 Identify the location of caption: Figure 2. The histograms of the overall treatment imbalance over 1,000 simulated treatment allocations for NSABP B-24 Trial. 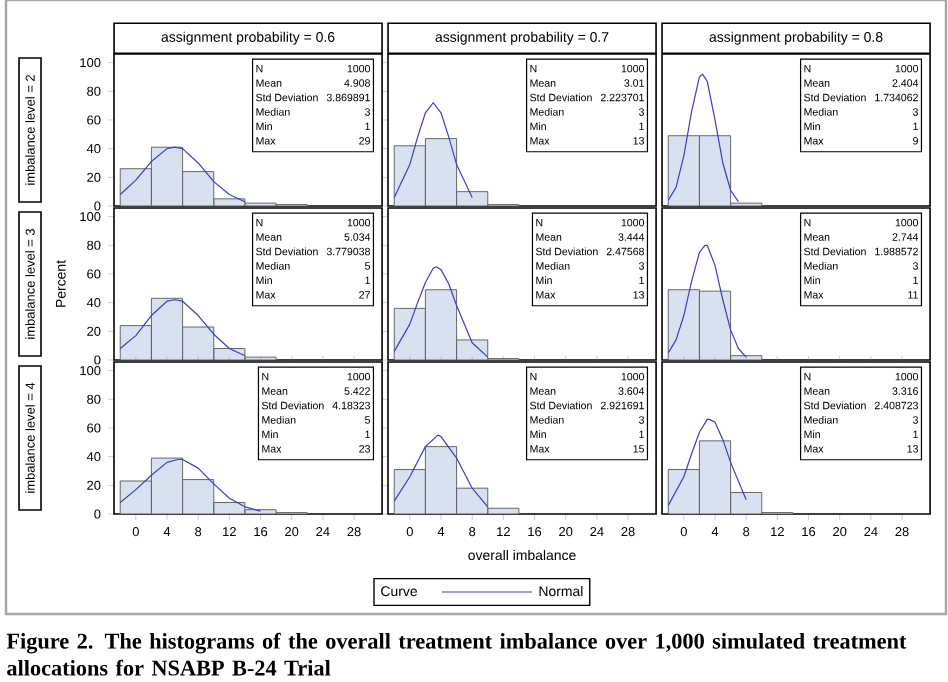
(456, 654).